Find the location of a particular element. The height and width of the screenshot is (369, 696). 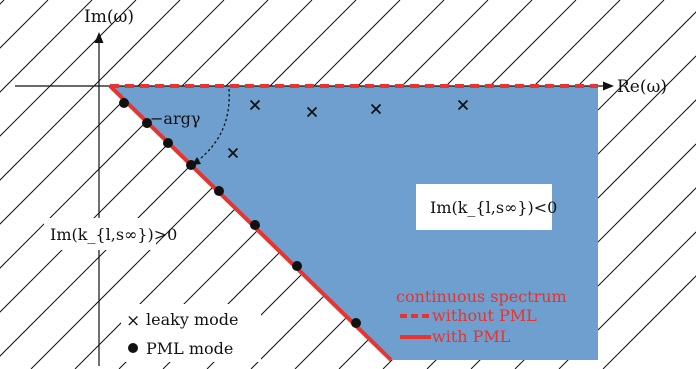

region-right-box is located at coordinates (484, 207).